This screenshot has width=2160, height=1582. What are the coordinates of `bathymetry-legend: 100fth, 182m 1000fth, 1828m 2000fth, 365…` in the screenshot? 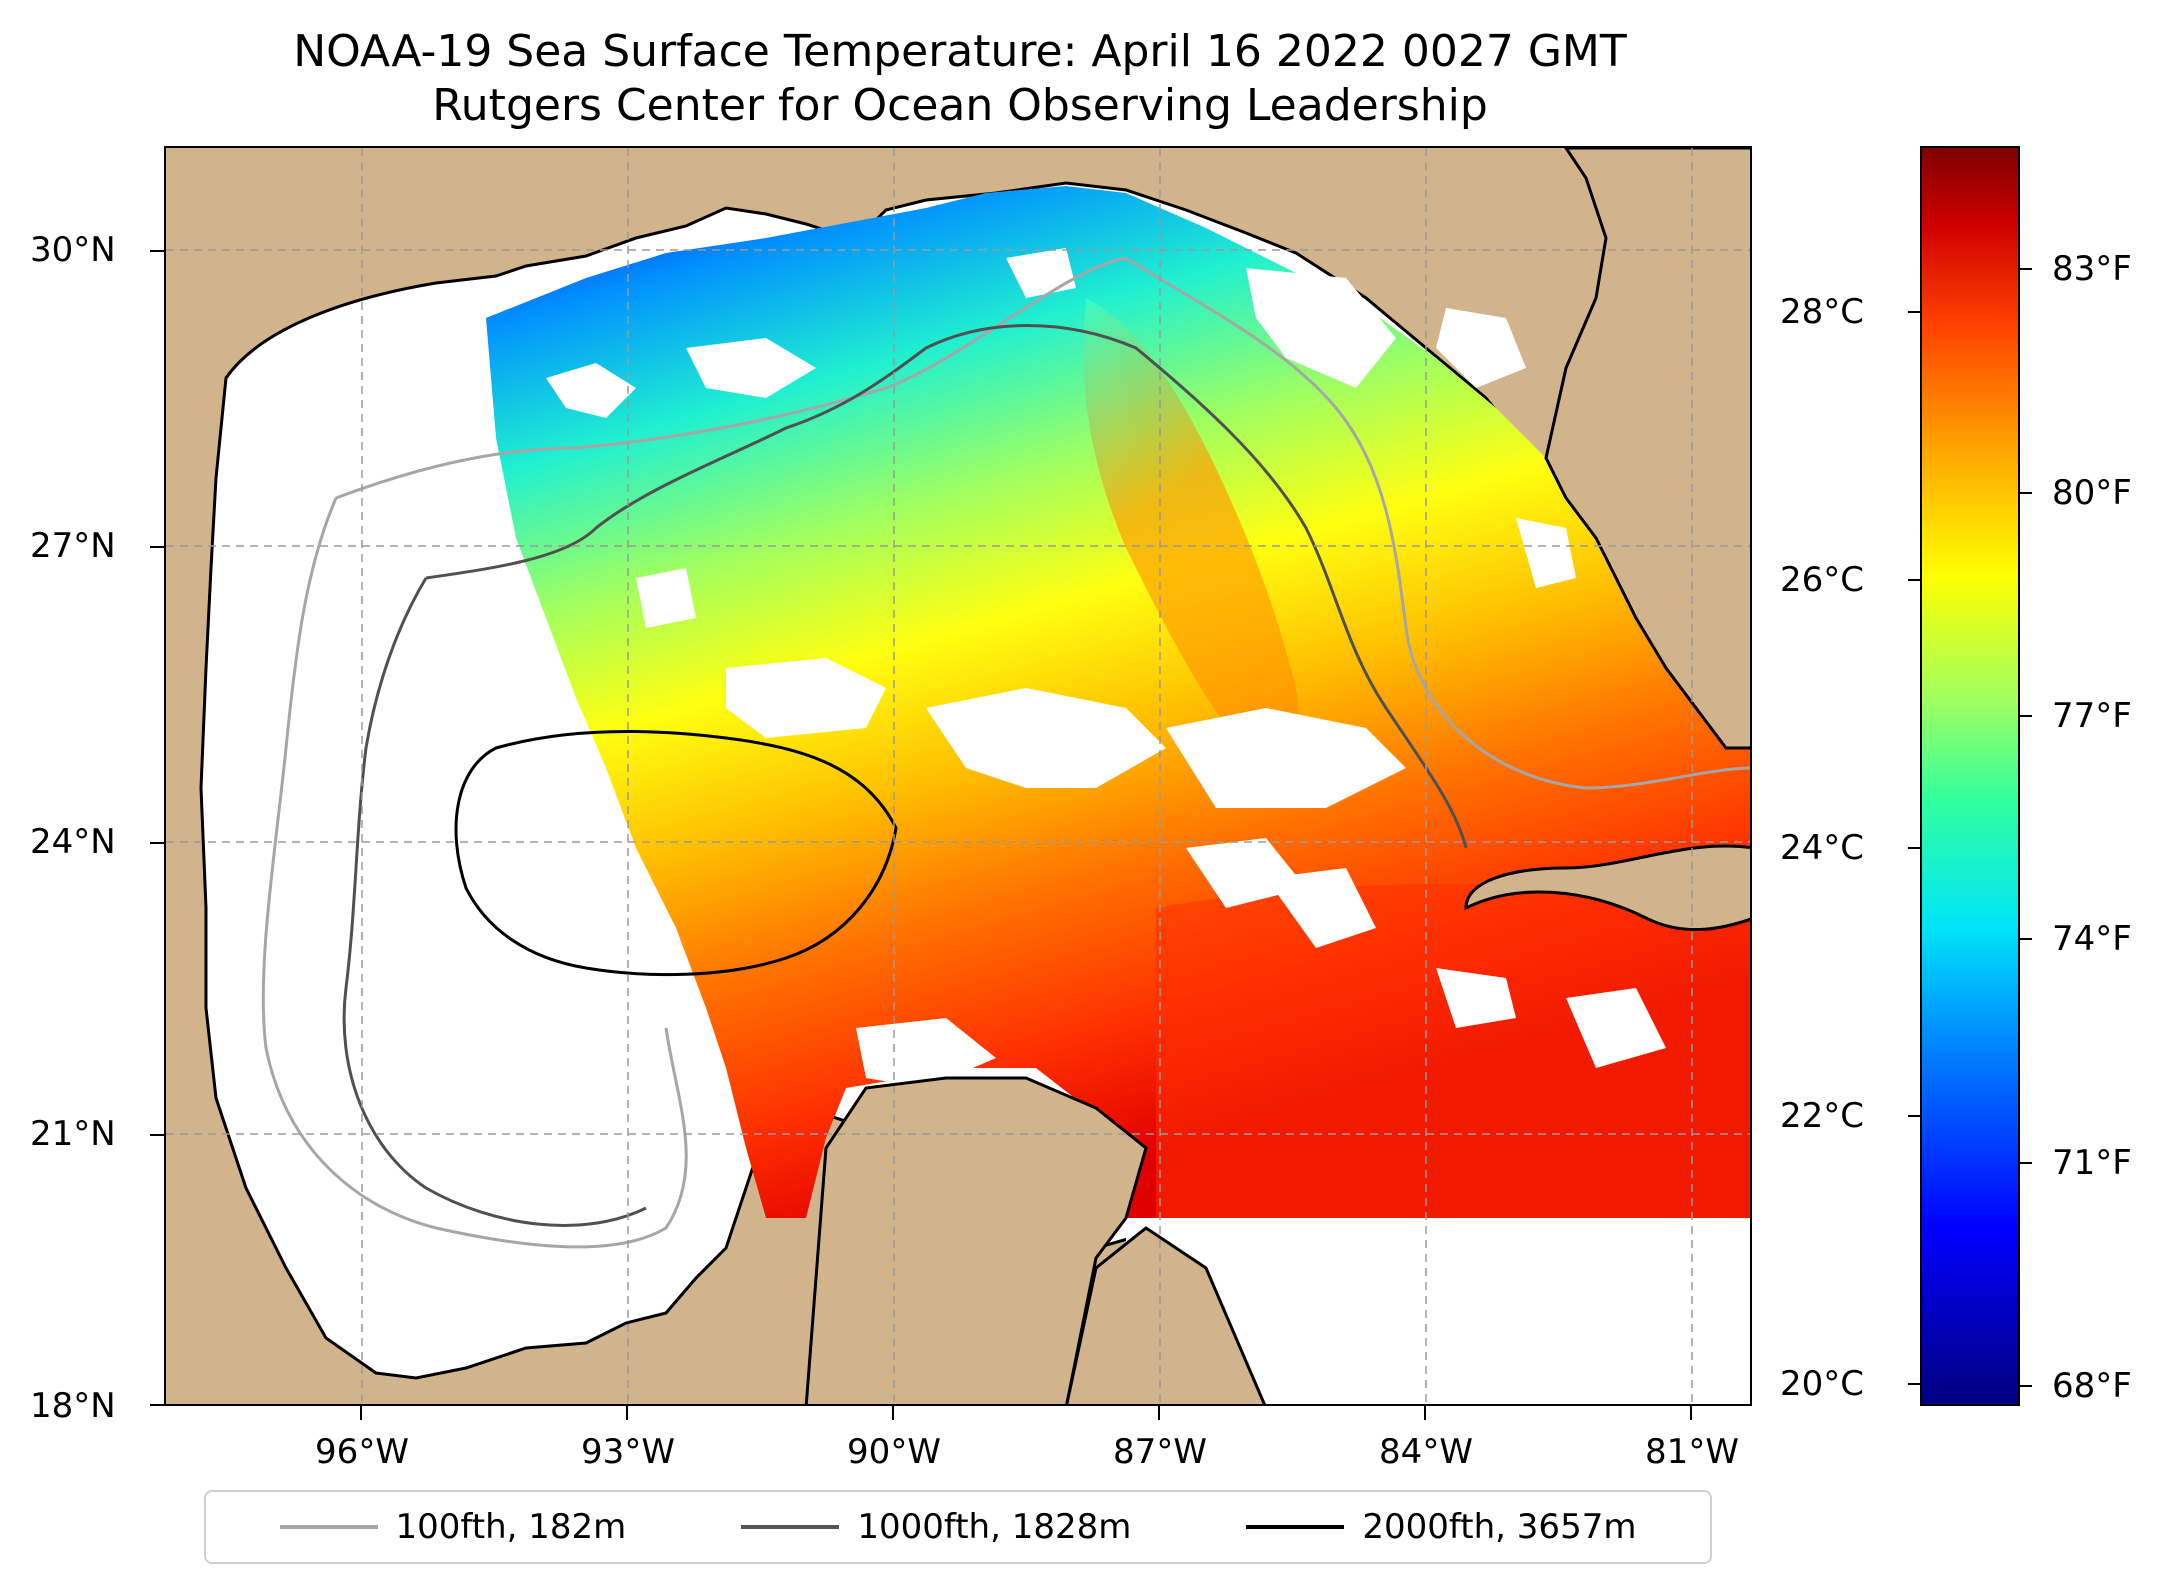 It's located at (958, 1527).